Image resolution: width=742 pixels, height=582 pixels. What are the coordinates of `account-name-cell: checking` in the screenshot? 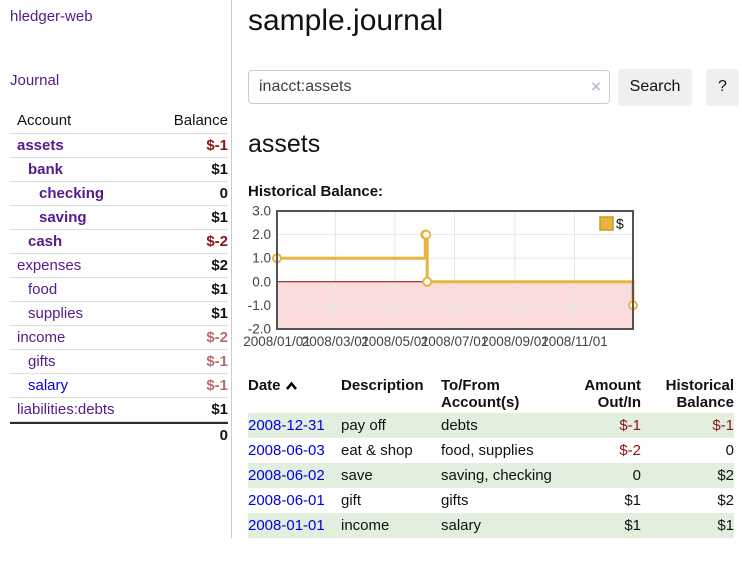 It's located at (57, 193).